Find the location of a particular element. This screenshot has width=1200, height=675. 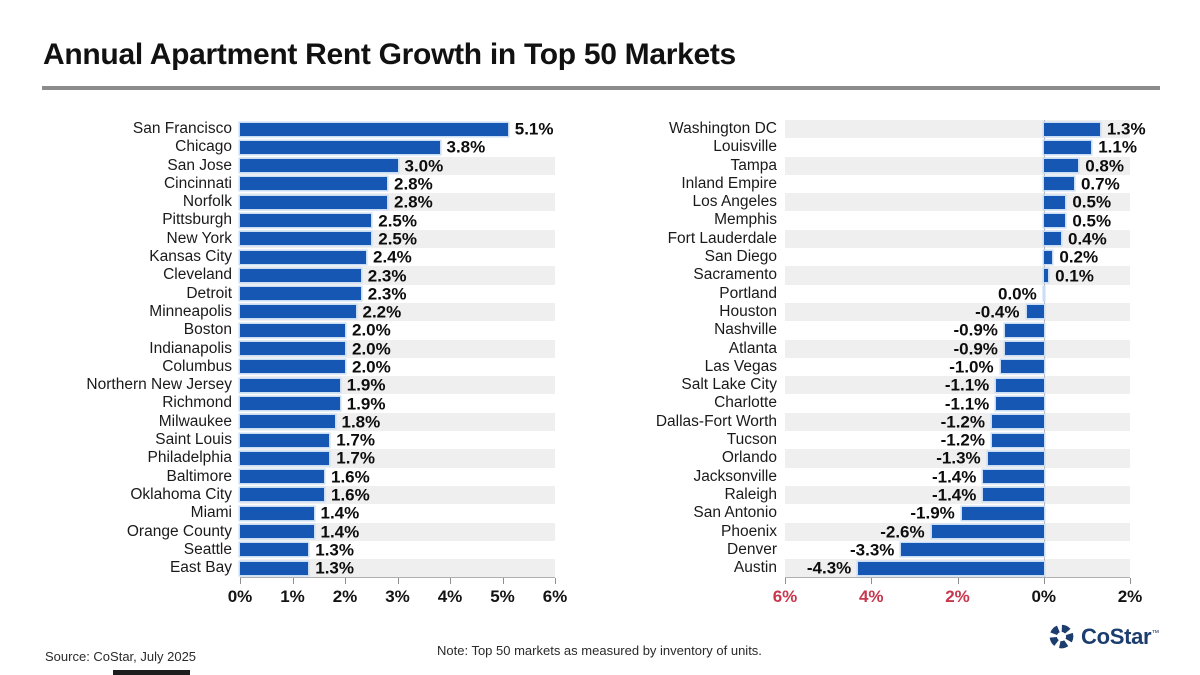

bar-row: Memphis 0.5% is located at coordinates (875, 220).